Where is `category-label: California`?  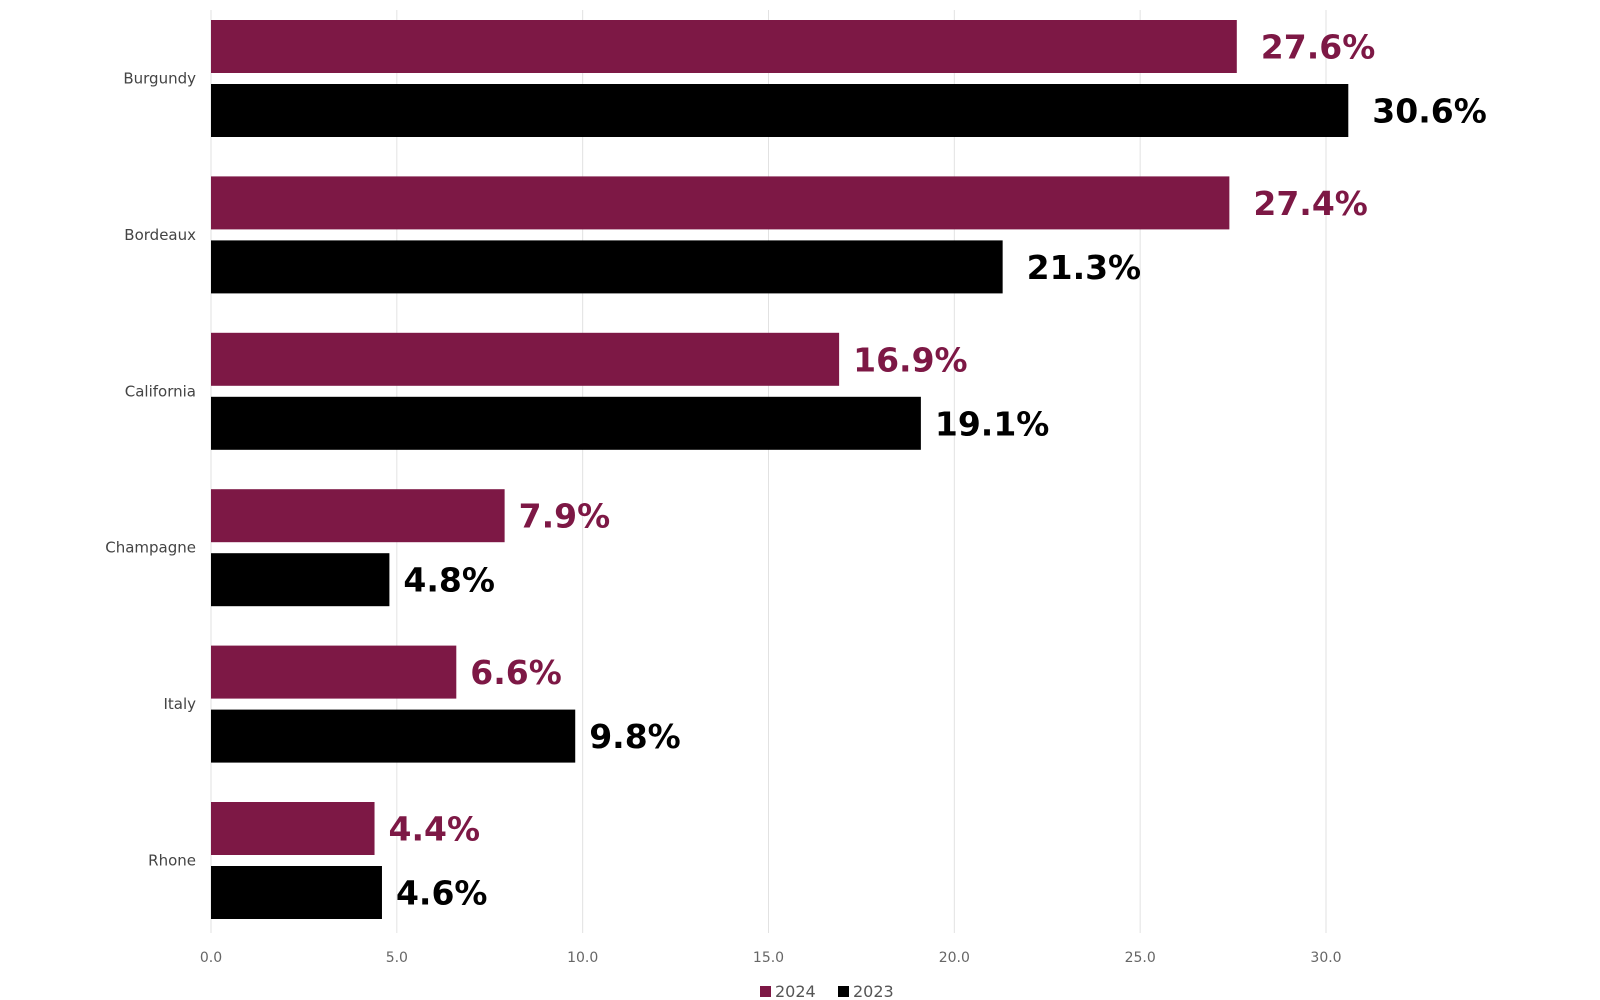
category-label: California is located at coordinates (160, 391).